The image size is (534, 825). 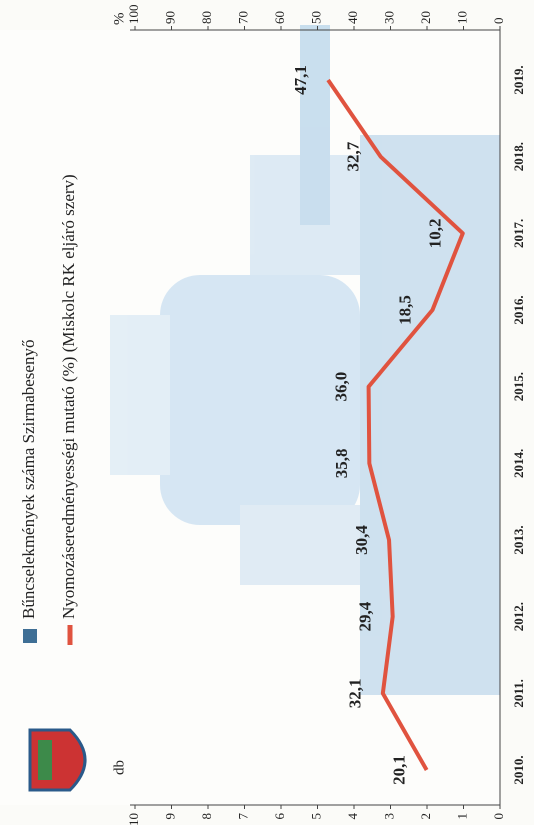 I want to click on y2-tick-label: 90, so click(x=169, y=17).